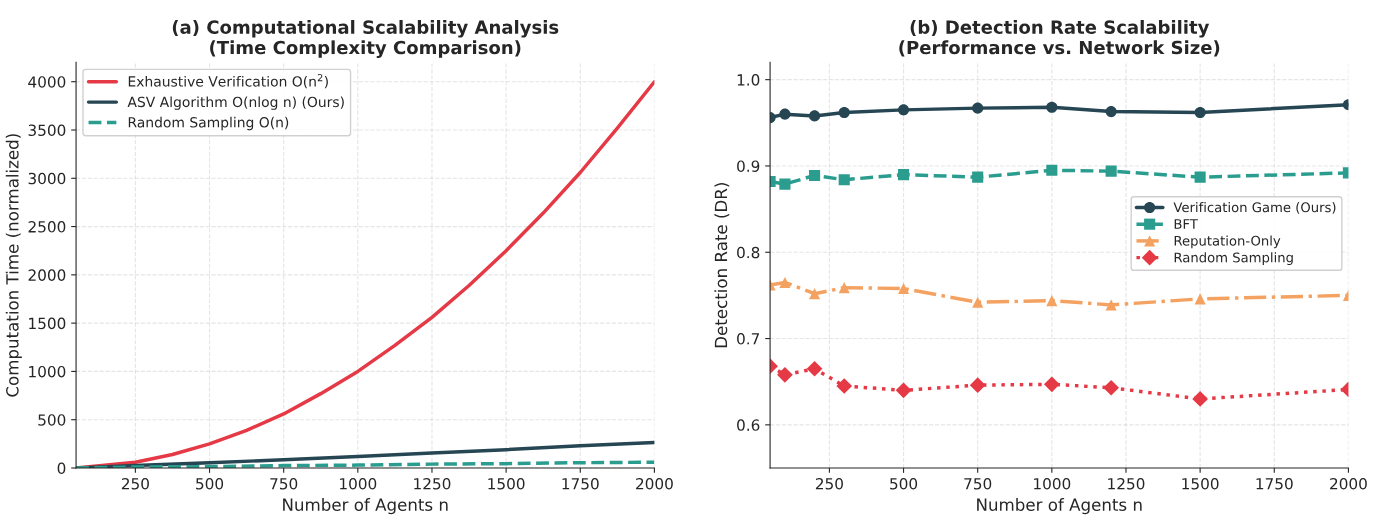  I want to click on legend-label: Verification Game (Ours), so click(1254, 208).